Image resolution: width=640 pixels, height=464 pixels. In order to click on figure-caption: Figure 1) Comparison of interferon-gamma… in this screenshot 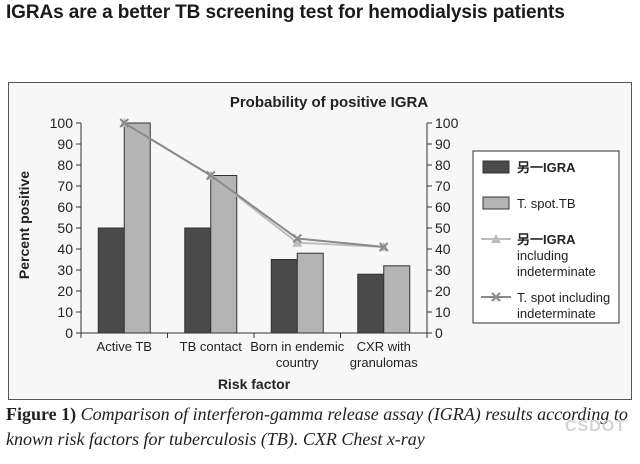, I will do `click(321, 427)`.